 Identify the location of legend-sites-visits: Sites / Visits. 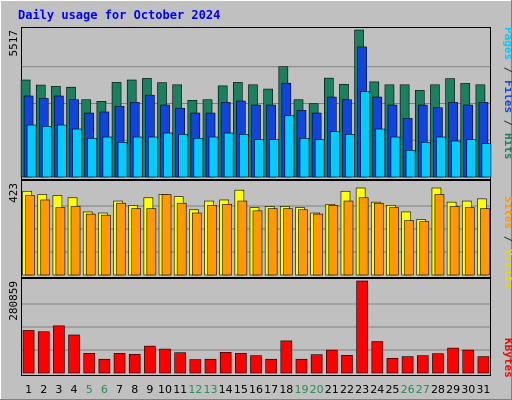
(507, 242).